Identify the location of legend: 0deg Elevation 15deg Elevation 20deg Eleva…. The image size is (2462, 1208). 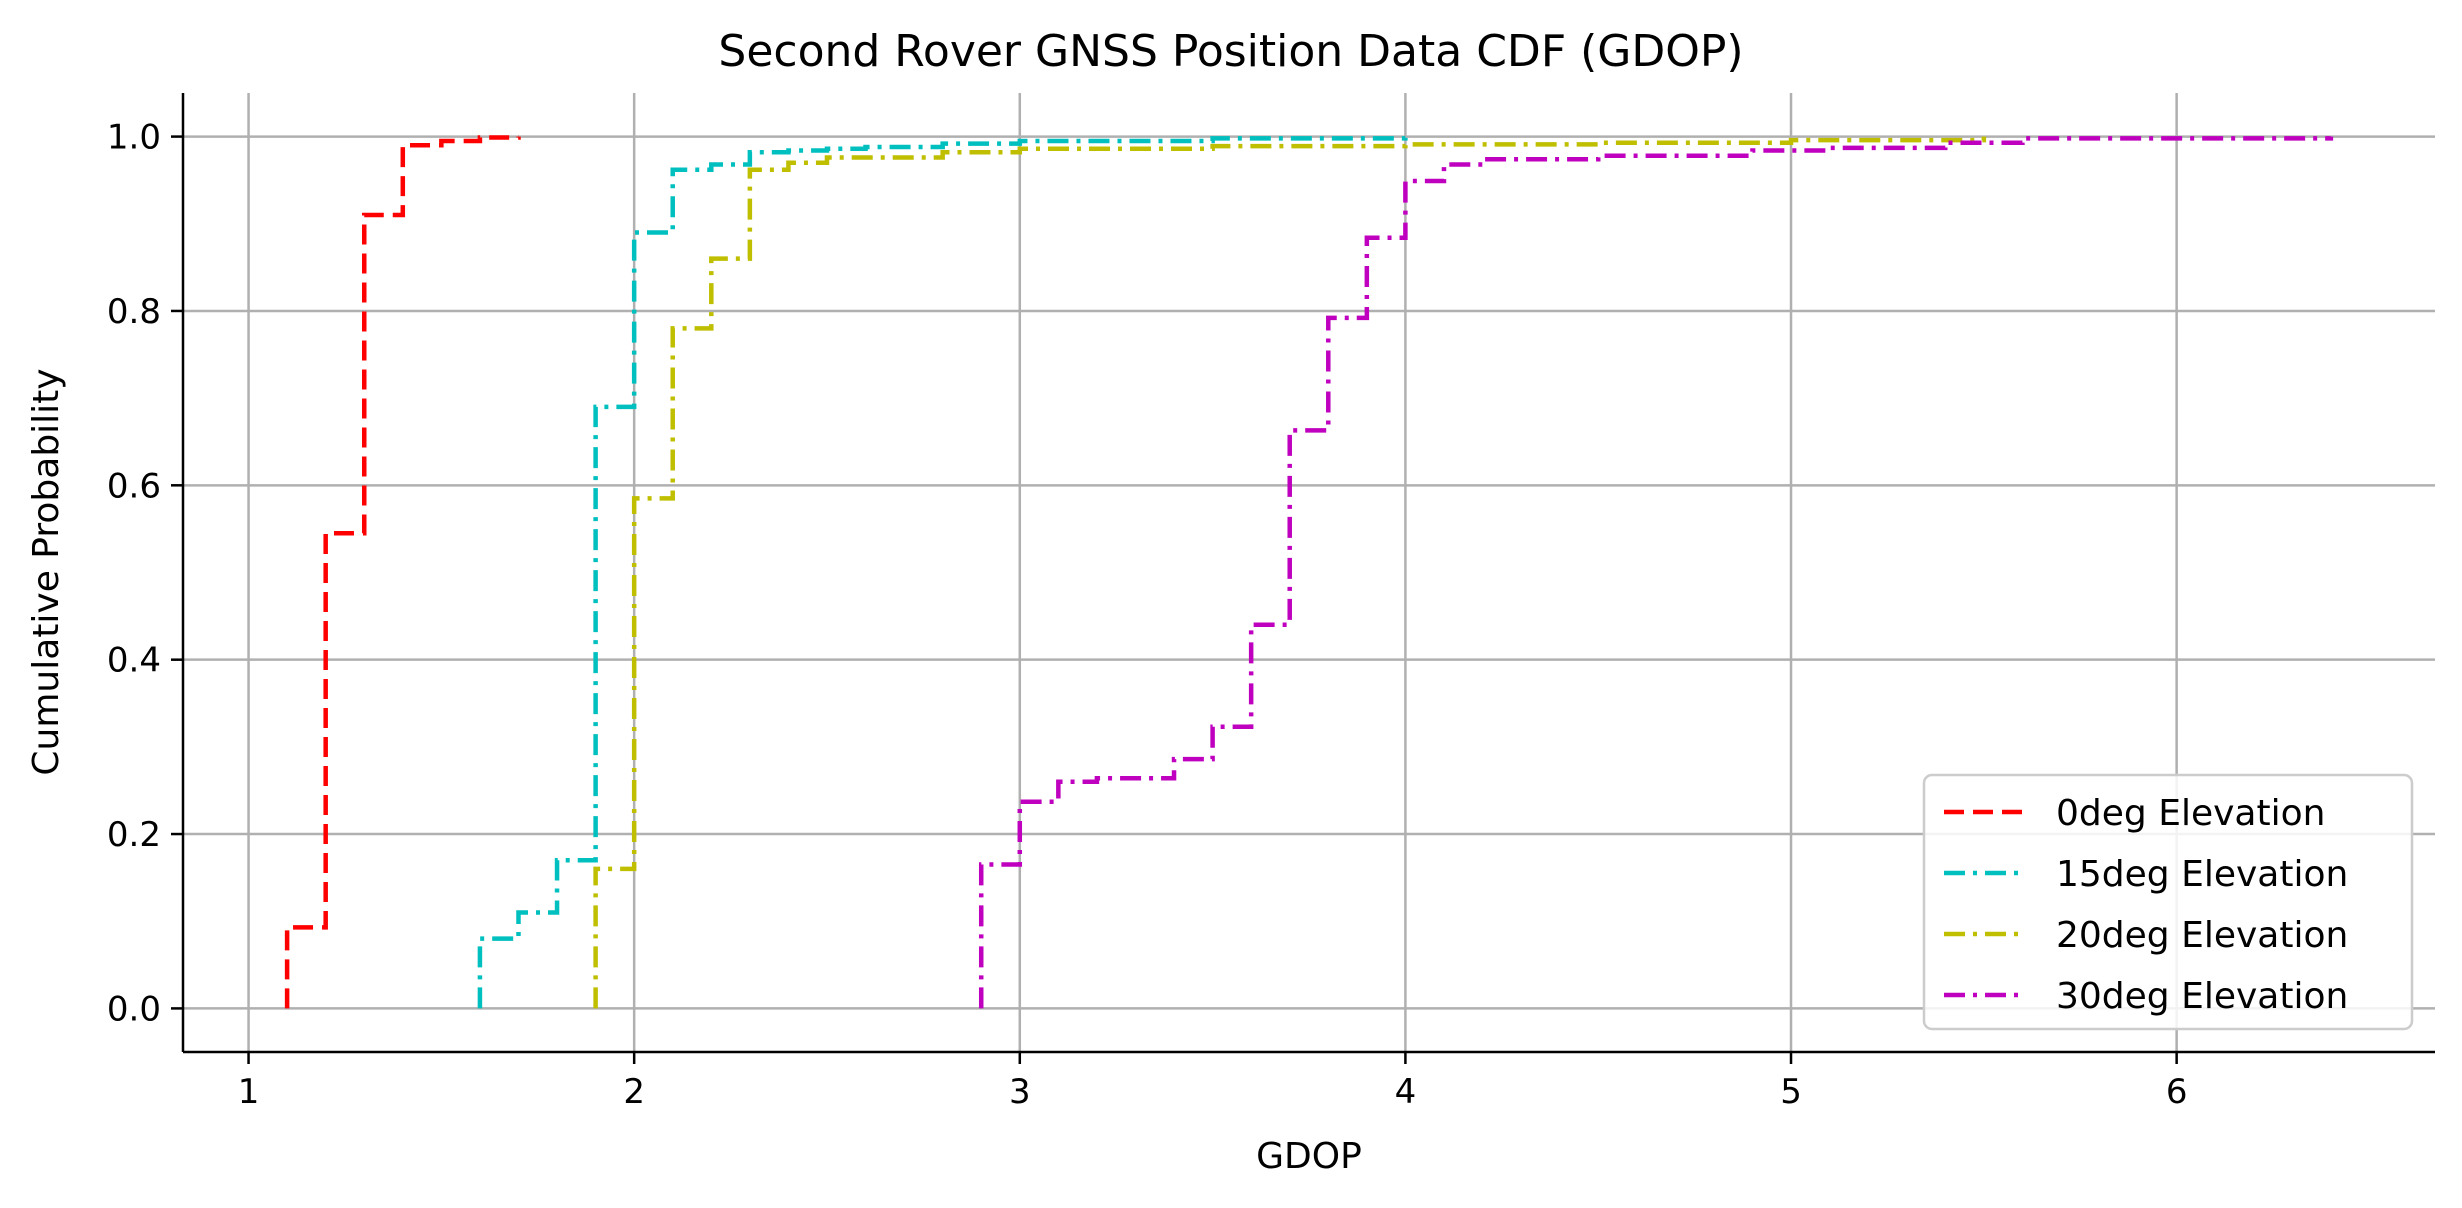
(2168, 902).